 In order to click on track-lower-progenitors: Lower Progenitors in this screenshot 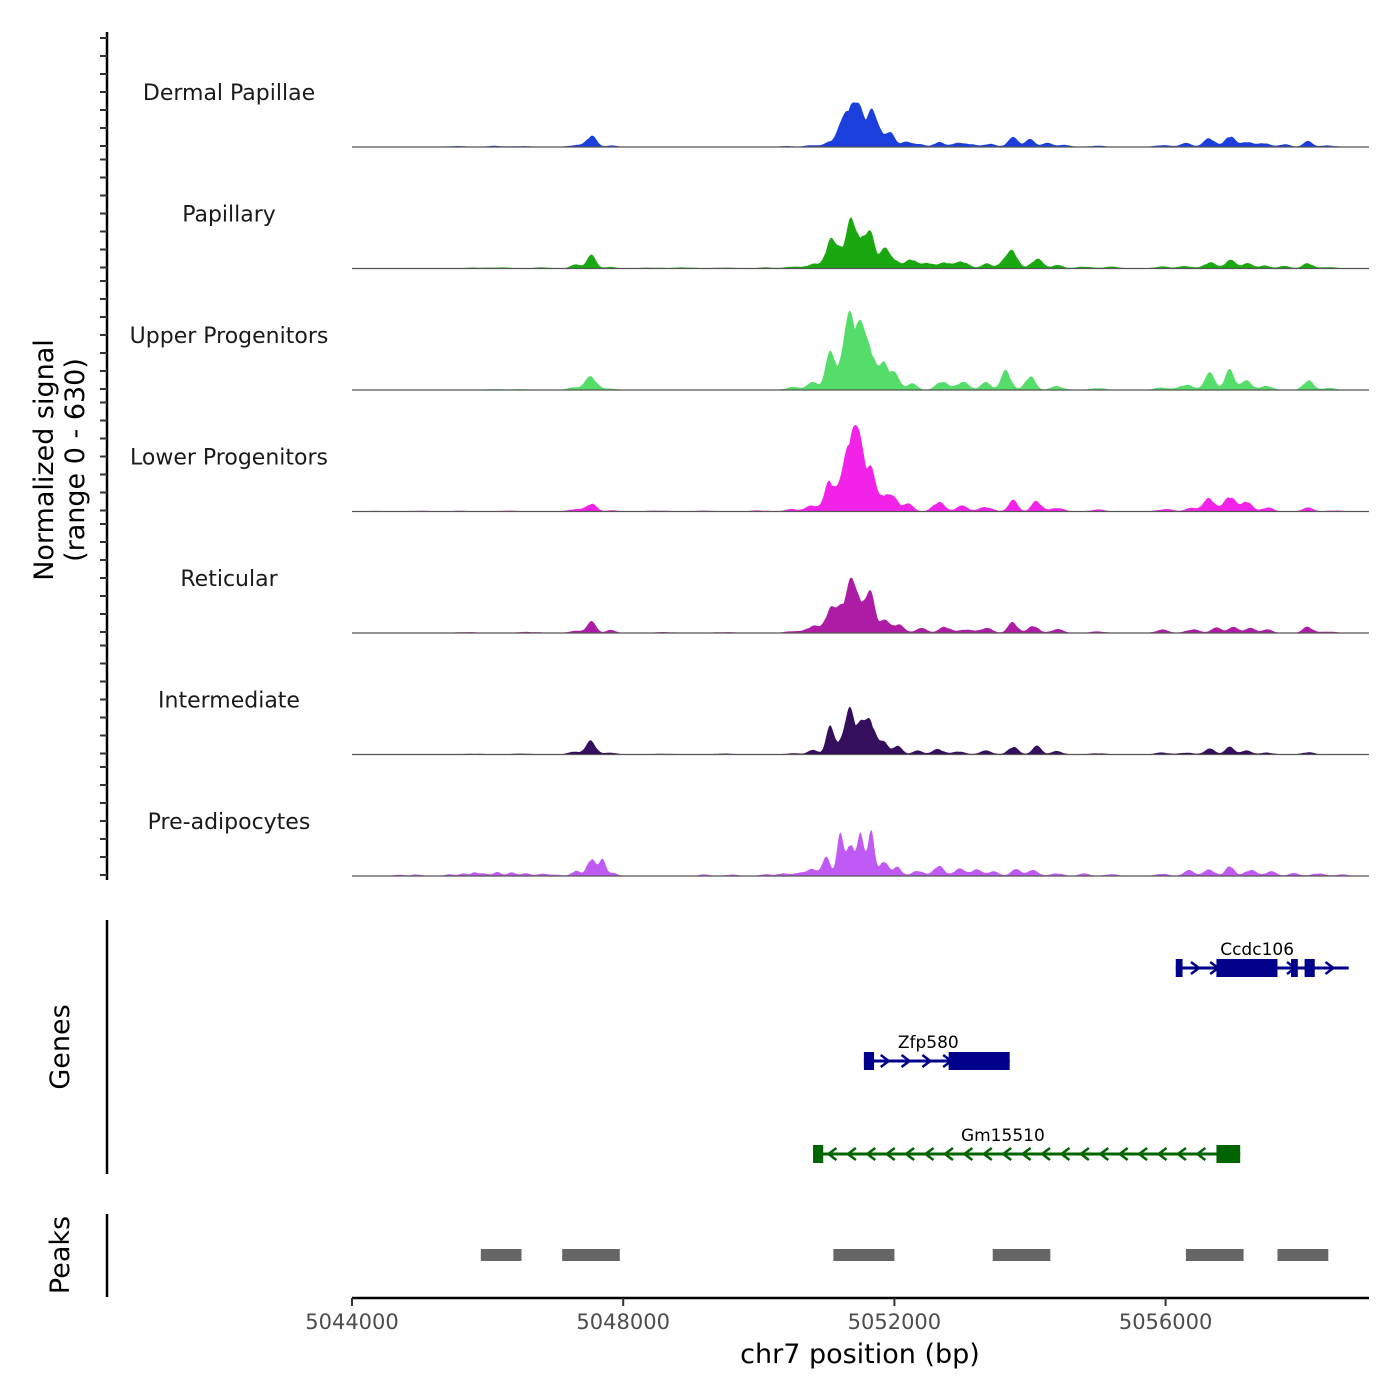, I will do `click(749, 469)`.